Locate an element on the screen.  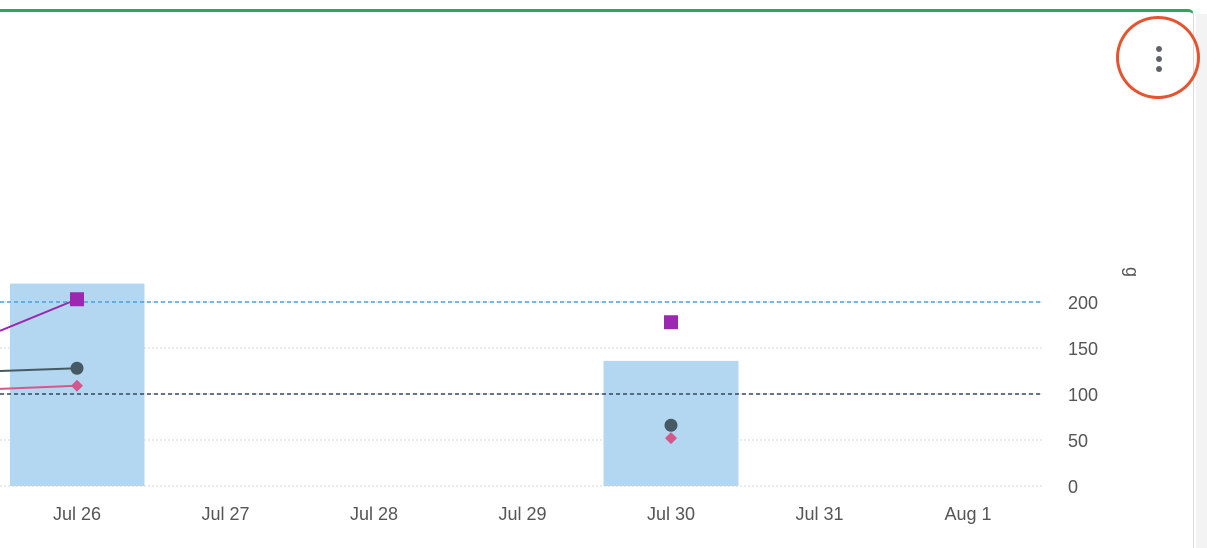
x-tick-label: Jul 29 is located at coordinates (522, 514).